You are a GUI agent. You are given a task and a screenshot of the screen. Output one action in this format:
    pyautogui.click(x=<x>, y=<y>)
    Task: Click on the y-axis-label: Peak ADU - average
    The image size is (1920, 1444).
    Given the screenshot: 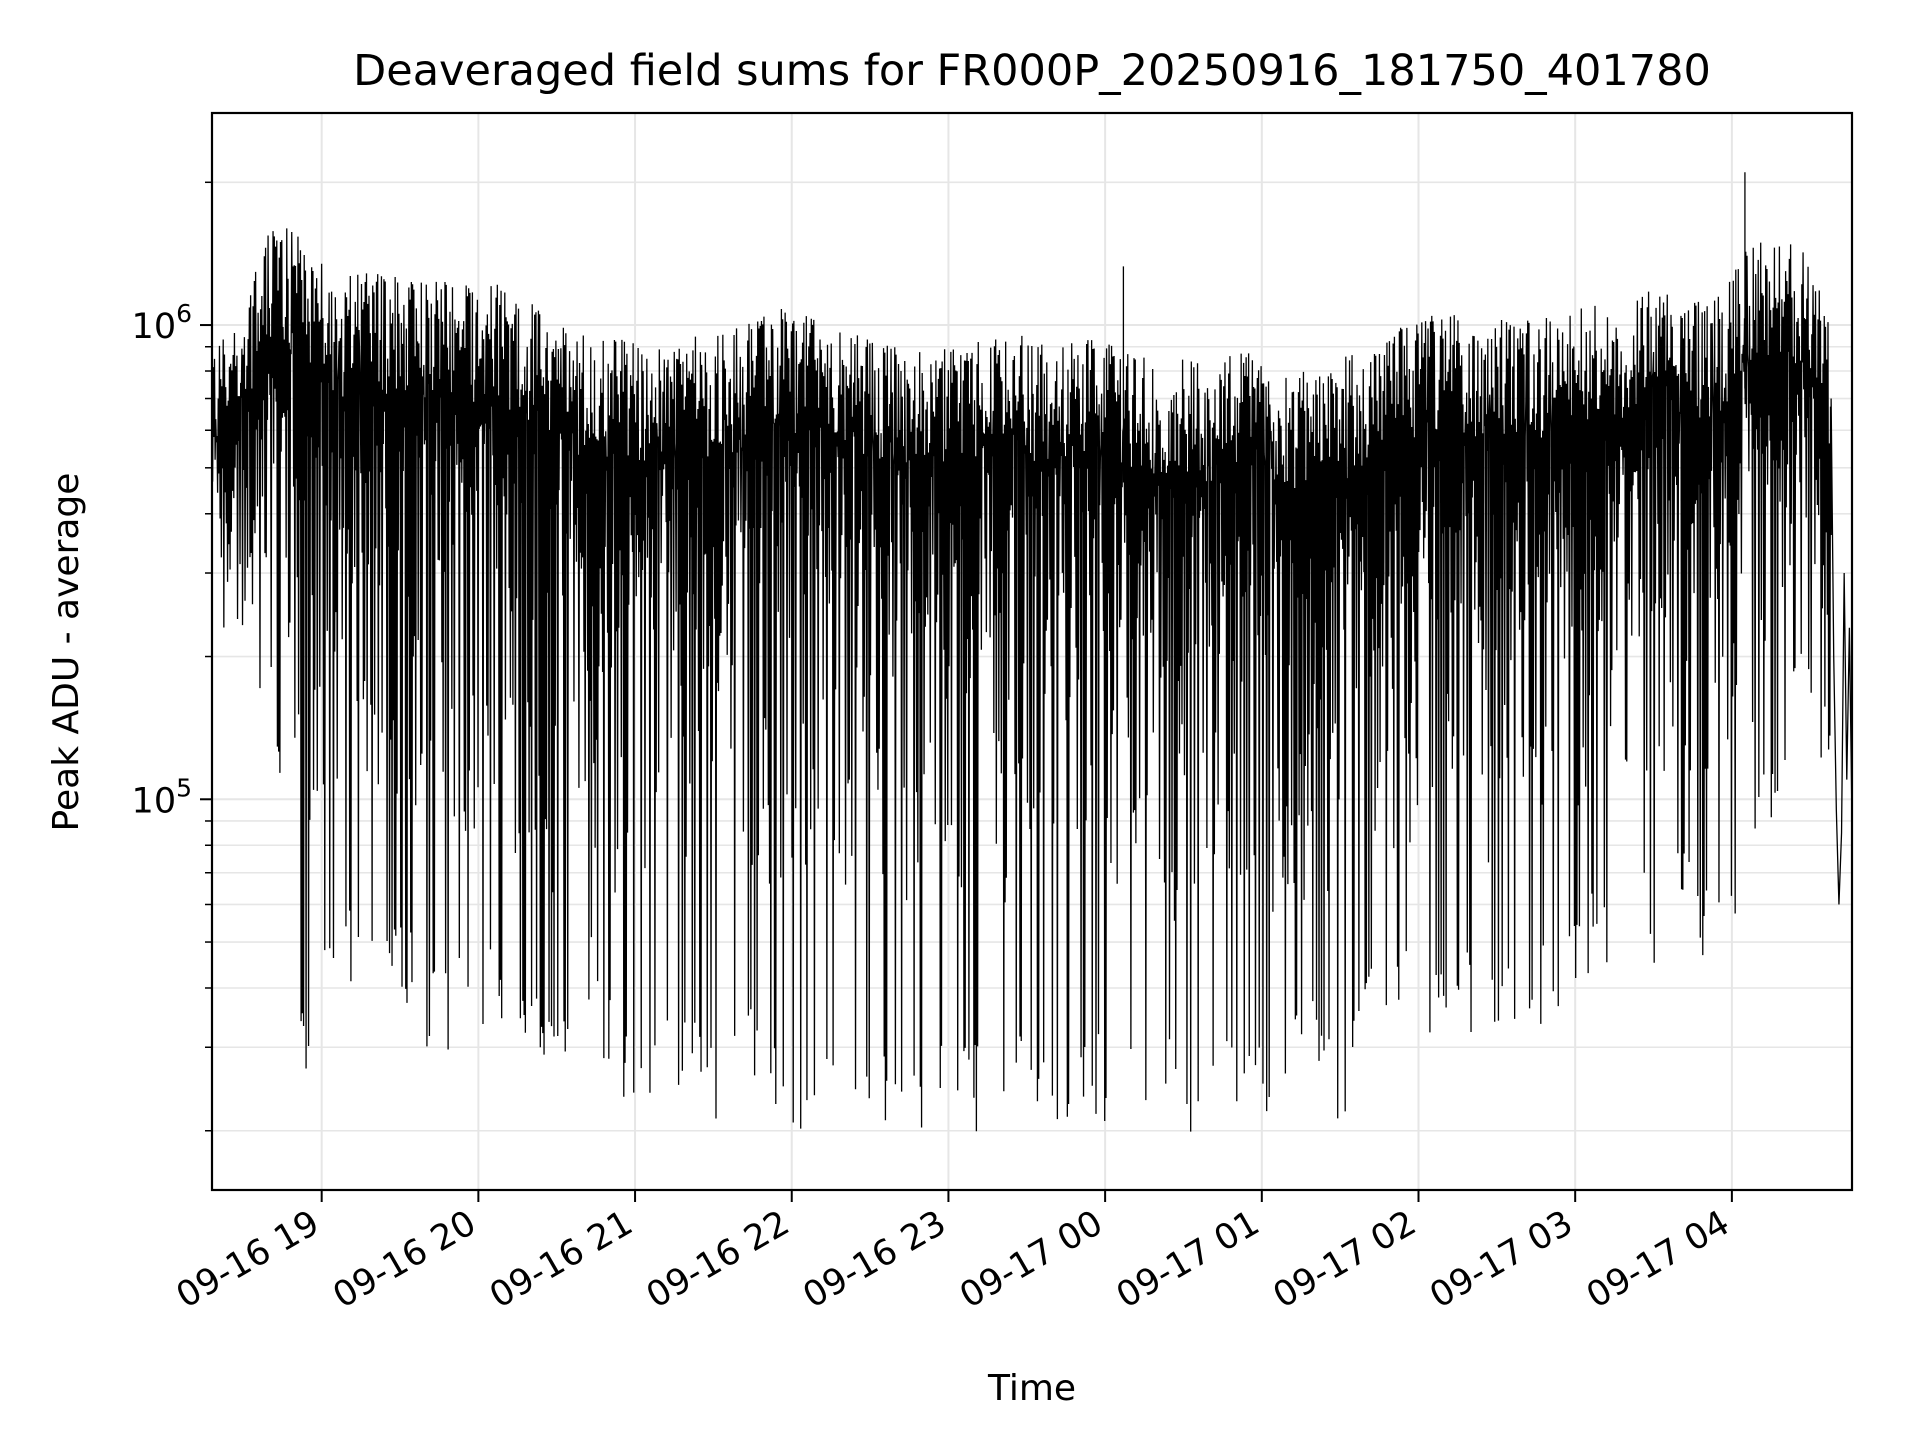 What is the action you would take?
    pyautogui.click(x=66, y=652)
    